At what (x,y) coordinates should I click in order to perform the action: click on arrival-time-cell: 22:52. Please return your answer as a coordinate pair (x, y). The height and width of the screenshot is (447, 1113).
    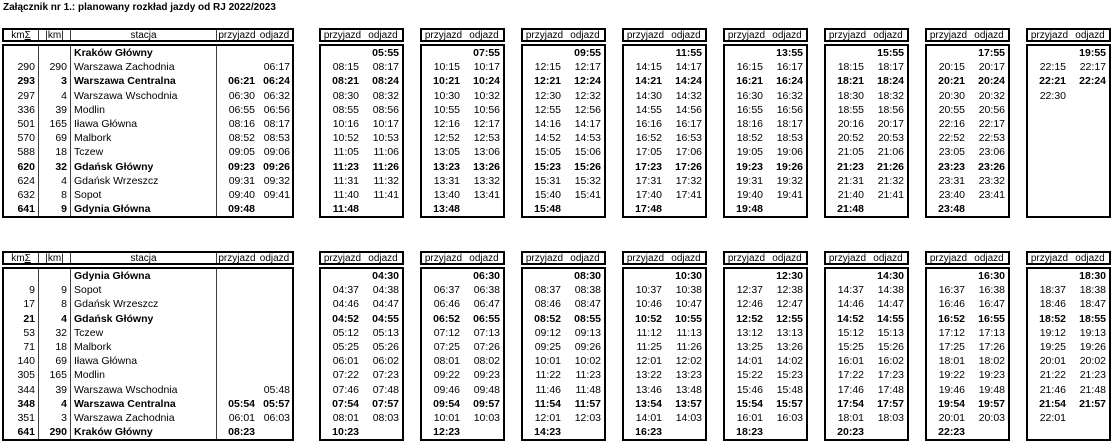
    Looking at the image, I should click on (951, 138).